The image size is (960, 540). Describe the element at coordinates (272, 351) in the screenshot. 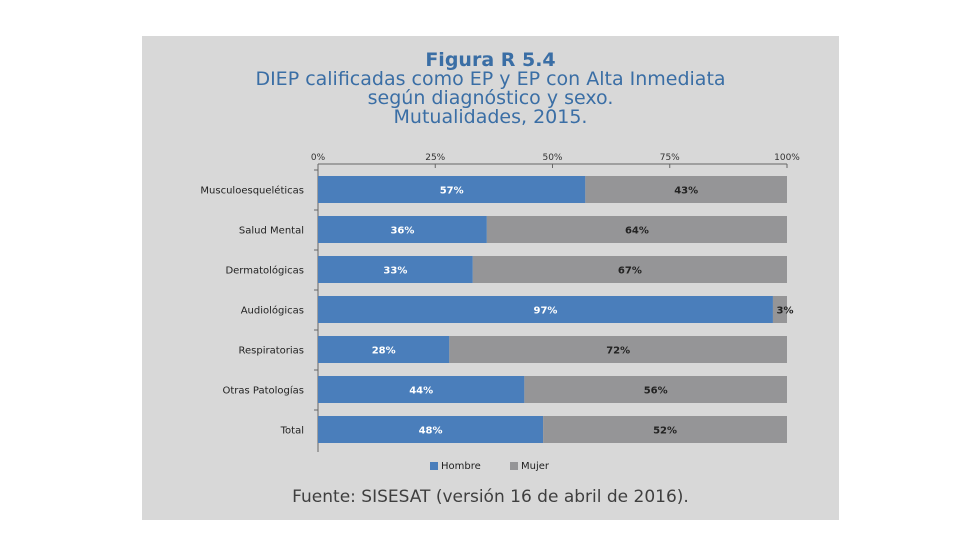

I see `category-label: Respiratorias` at that location.